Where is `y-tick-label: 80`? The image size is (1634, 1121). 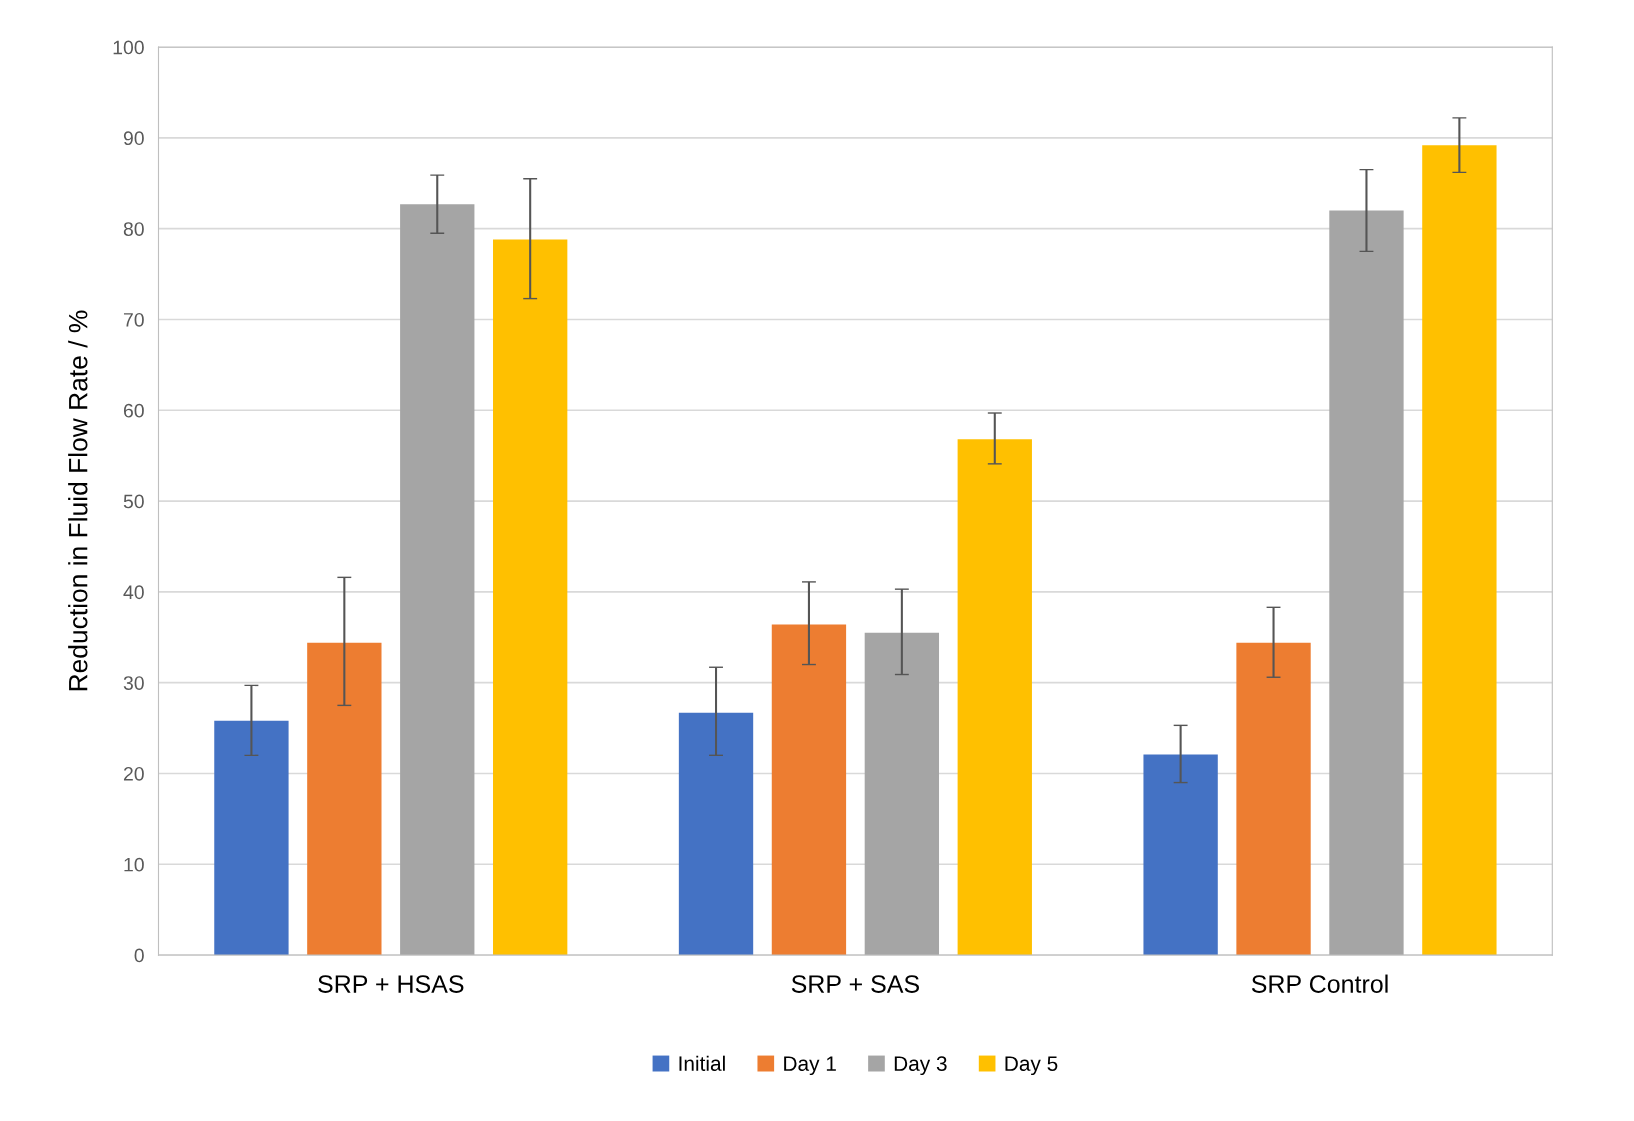
y-tick-label: 80 is located at coordinates (133, 229).